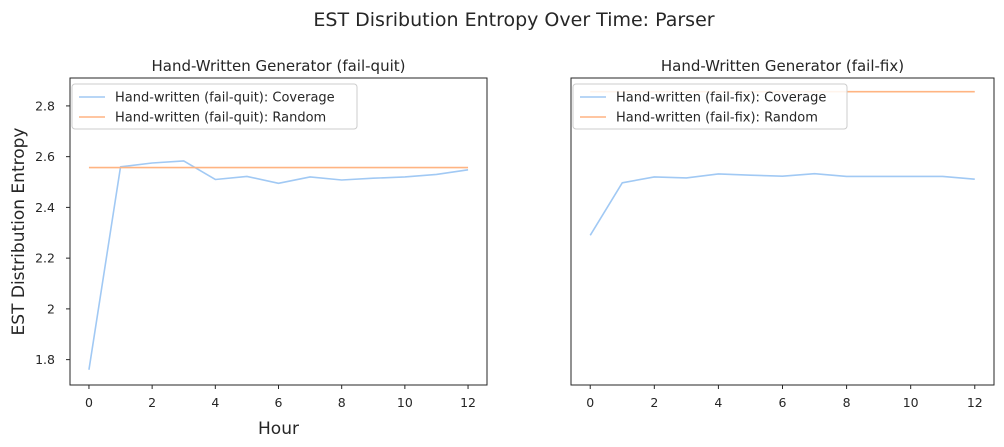  What do you see at coordinates (45, 156) in the screenshot?
I see `y-tick-label: 2.6` at bounding box center [45, 156].